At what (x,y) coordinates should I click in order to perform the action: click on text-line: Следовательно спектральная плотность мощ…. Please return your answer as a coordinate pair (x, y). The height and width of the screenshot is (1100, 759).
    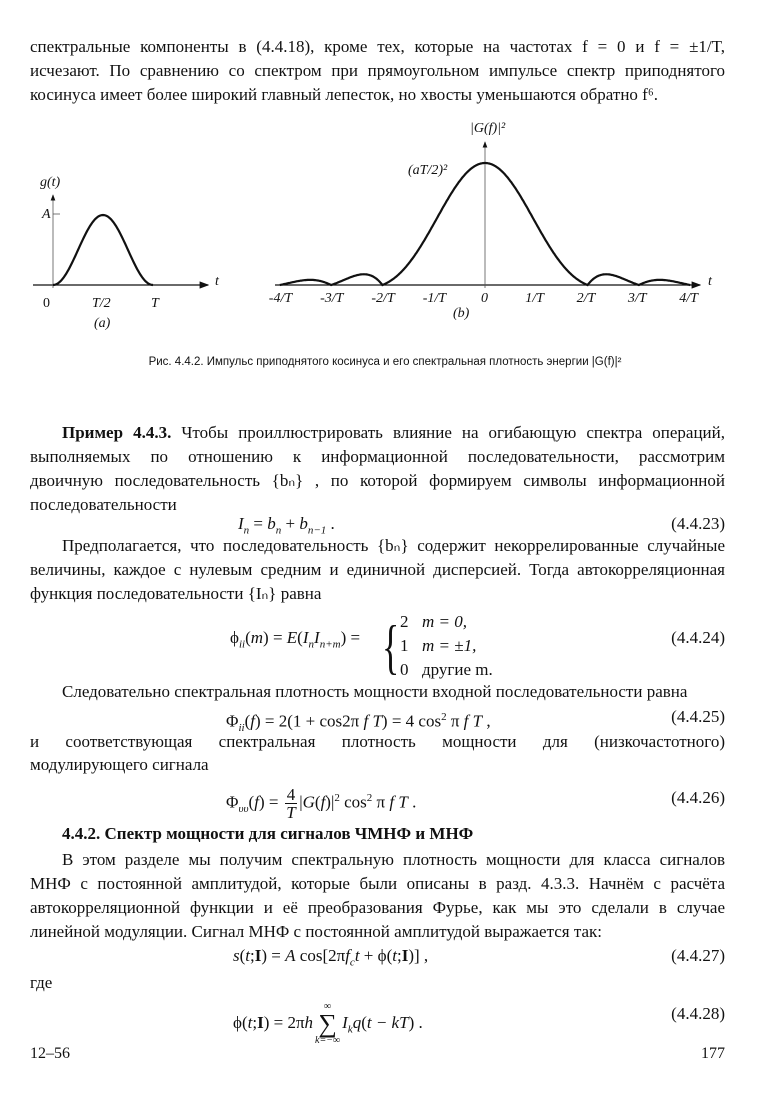
    Looking at the image, I should click on (375, 691).